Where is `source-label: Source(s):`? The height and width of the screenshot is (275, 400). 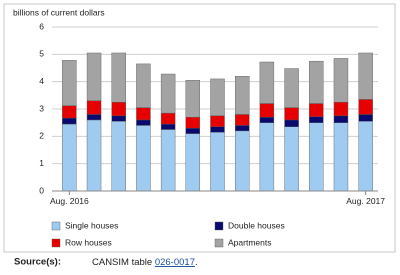 source-label: Source(s): is located at coordinates (37, 262).